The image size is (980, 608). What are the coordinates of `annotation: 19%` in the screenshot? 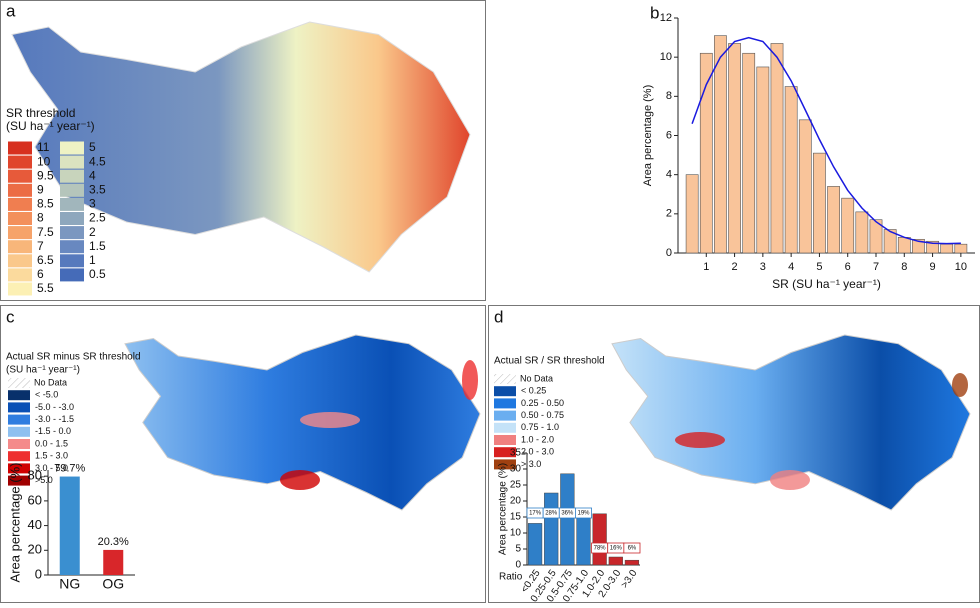 It's located at (583, 514).